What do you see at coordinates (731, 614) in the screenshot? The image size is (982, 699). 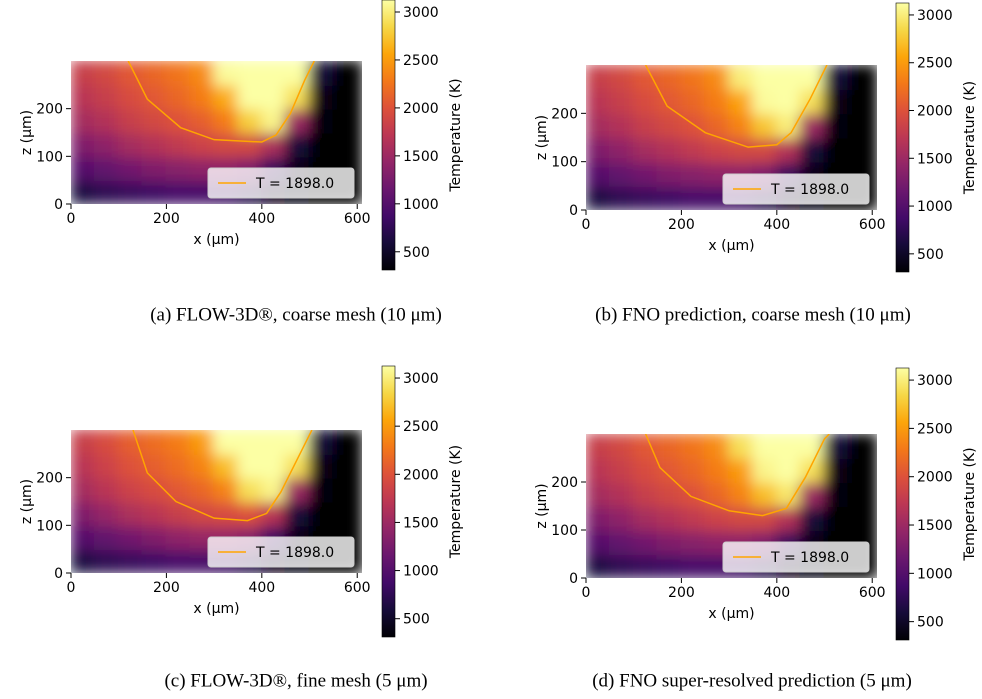 I see `x-axis-label: x (μm)` at bounding box center [731, 614].